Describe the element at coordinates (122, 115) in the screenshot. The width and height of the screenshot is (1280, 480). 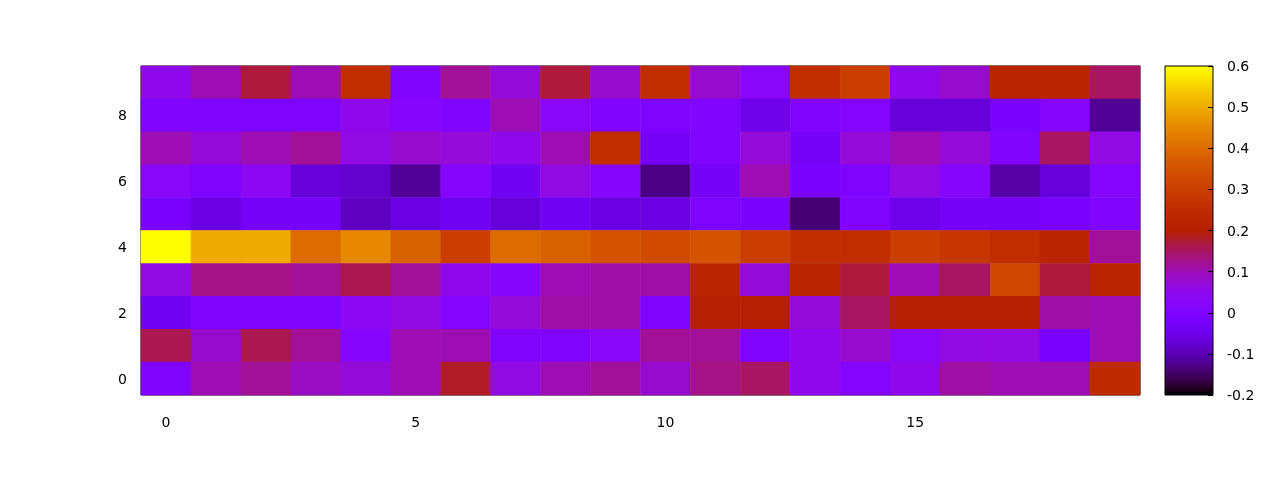
I see `y-tick-label: 8` at that location.